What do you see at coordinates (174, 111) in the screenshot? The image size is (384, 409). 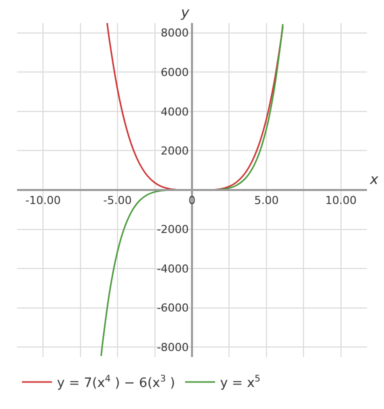 I see `y-tick-label: 4000` at bounding box center [174, 111].